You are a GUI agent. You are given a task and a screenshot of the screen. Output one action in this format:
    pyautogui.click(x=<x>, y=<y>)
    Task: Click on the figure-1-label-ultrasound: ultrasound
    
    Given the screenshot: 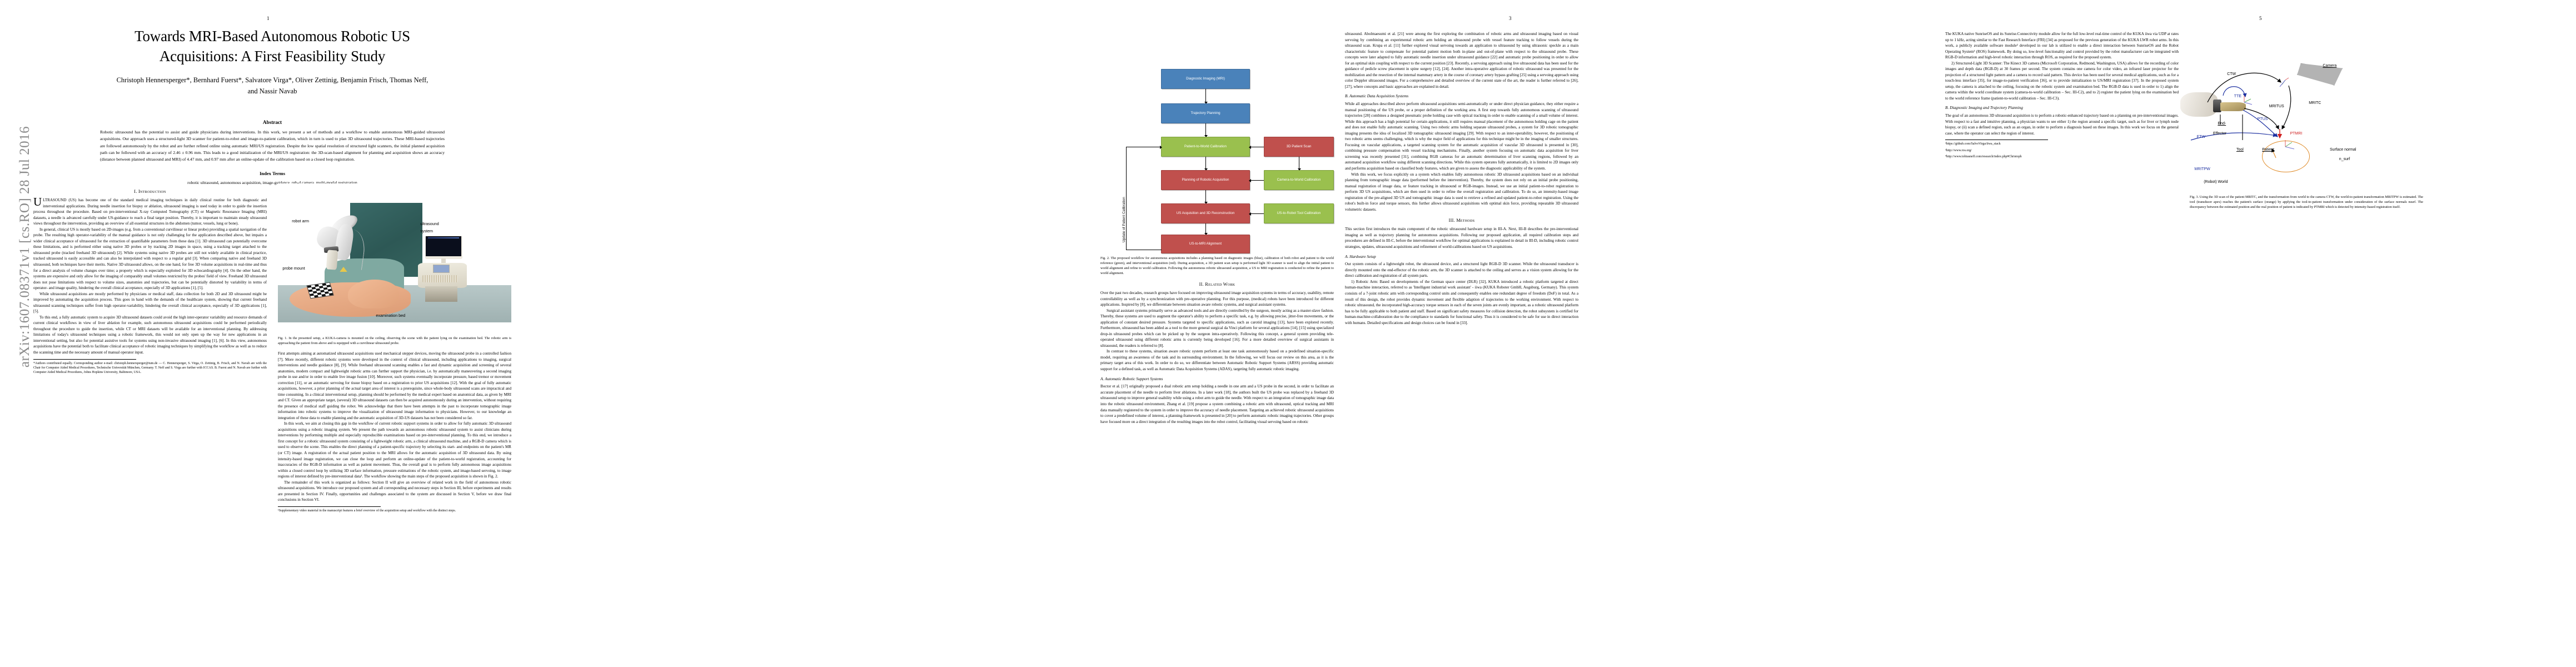 What is the action you would take?
    pyautogui.click(x=429, y=223)
    